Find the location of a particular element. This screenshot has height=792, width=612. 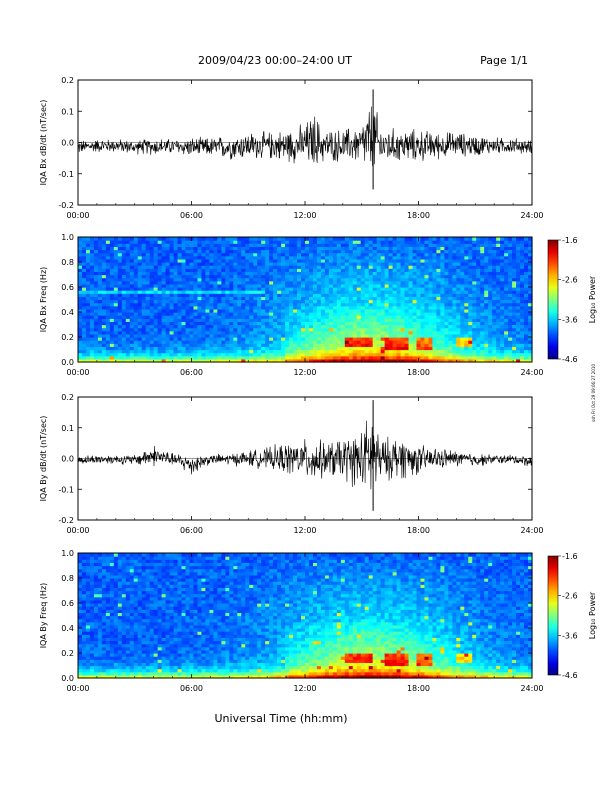

x-tick-label: 12:00 is located at coordinates (304, 372).